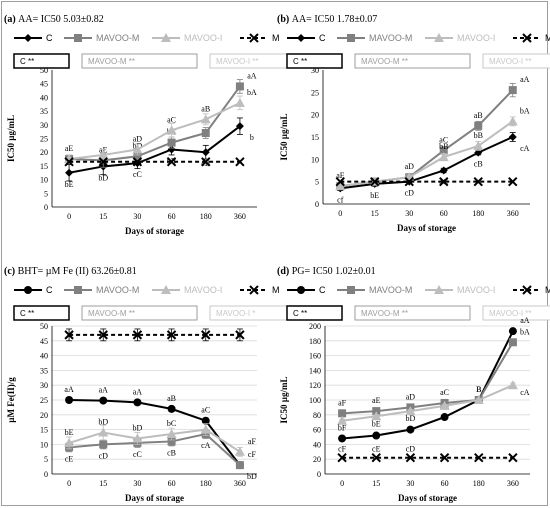  What do you see at coordinates (284, 137) in the screenshot?
I see `y-axis-label: IC50 µg/mL` at bounding box center [284, 137].